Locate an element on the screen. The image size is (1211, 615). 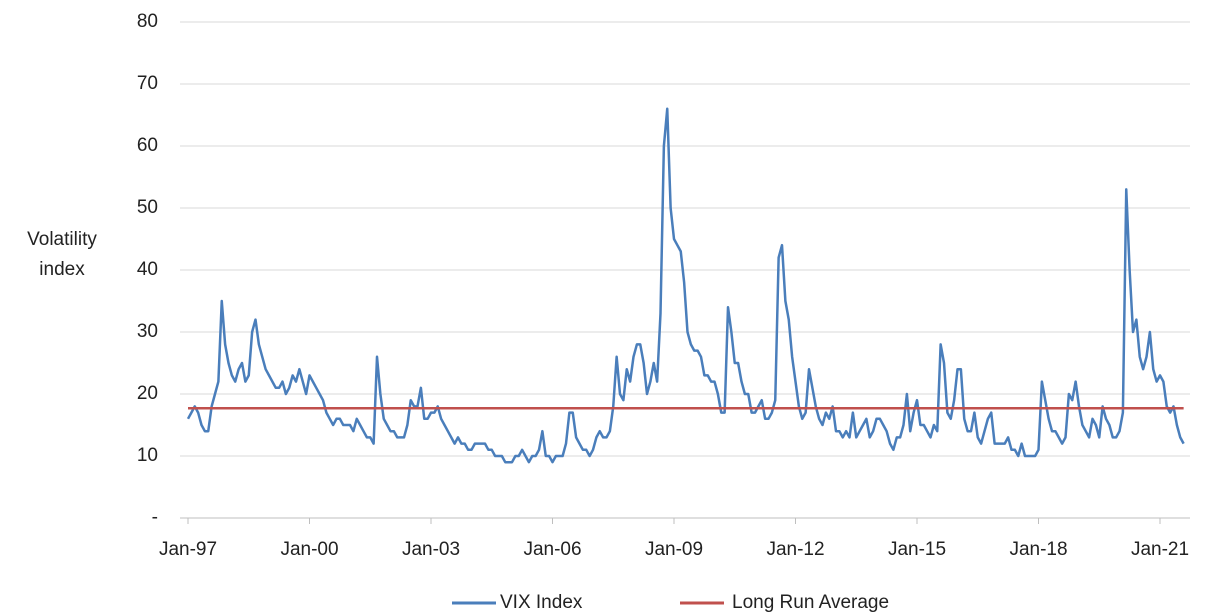
x-tick-label: Jan-97 is located at coordinates (188, 549).